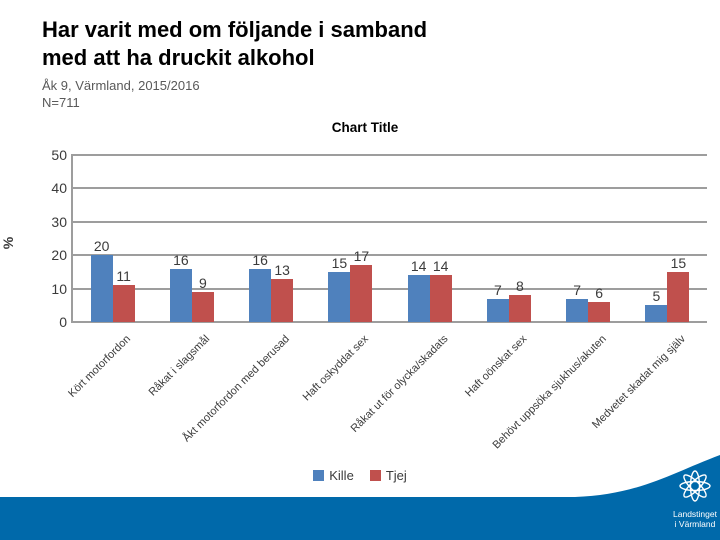 The width and height of the screenshot is (720, 540). Describe the element at coordinates (59, 155) in the screenshot. I see `y-tick-label: 50` at that location.